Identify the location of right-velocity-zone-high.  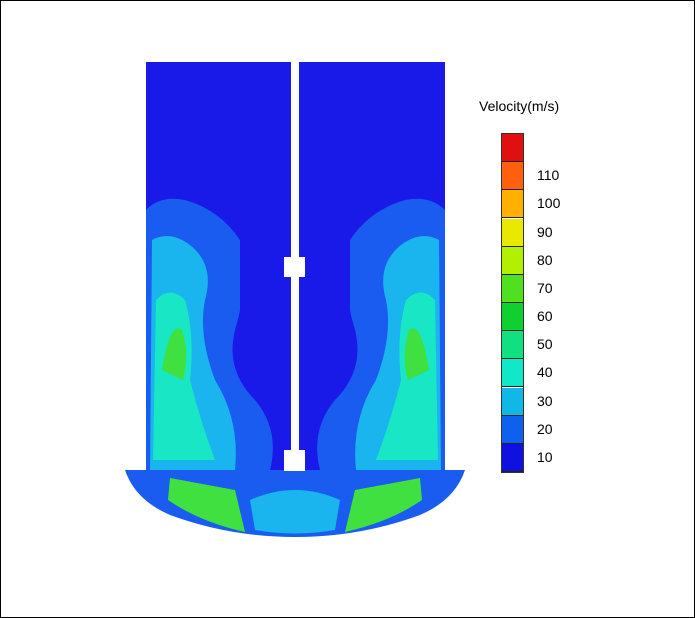
(407, 376).